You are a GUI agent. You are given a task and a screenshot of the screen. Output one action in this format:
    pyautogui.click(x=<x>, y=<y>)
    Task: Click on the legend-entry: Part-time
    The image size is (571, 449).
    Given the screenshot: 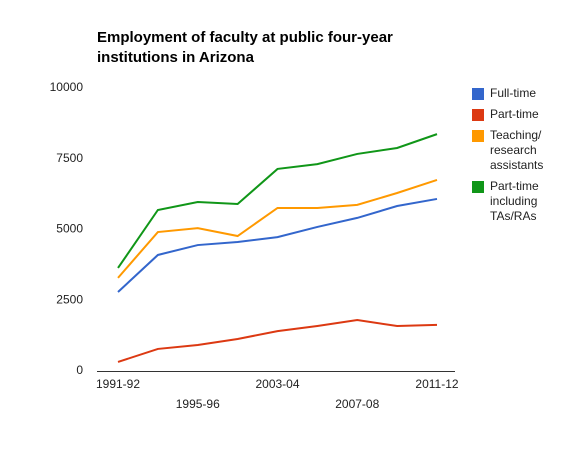 What is the action you would take?
    pyautogui.click(x=512, y=114)
    